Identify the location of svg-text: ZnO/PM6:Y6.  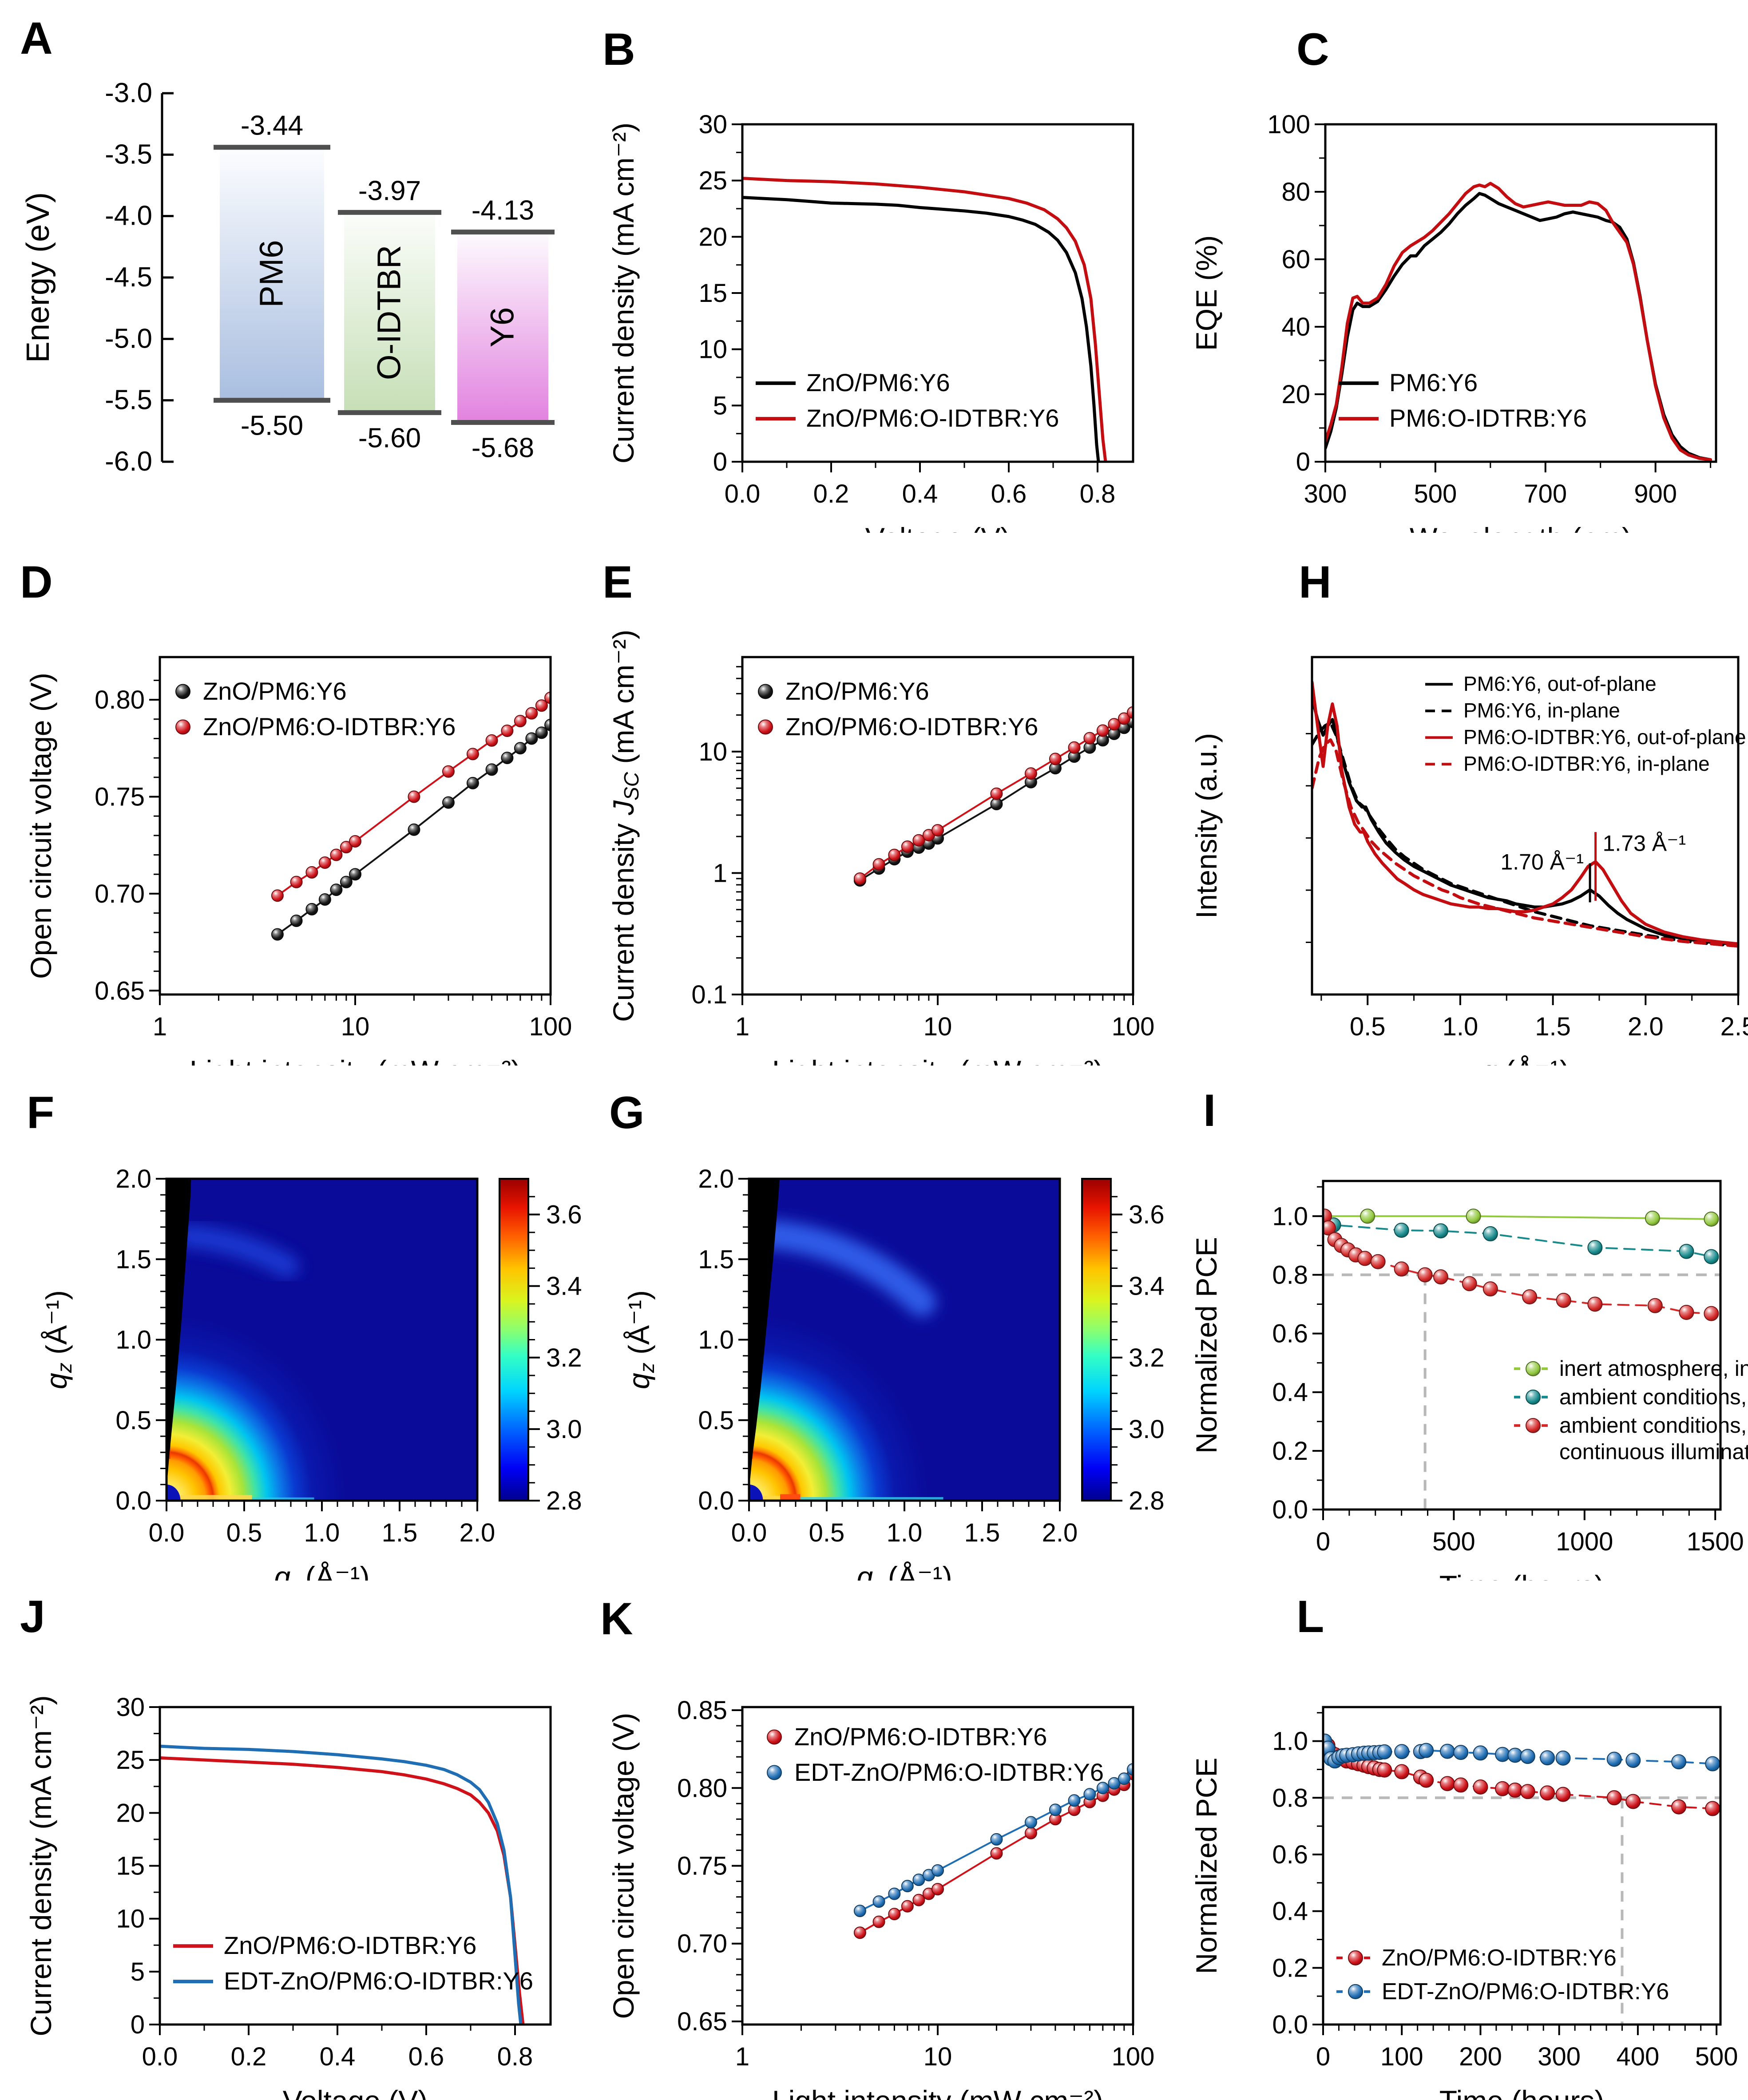
(275, 691).